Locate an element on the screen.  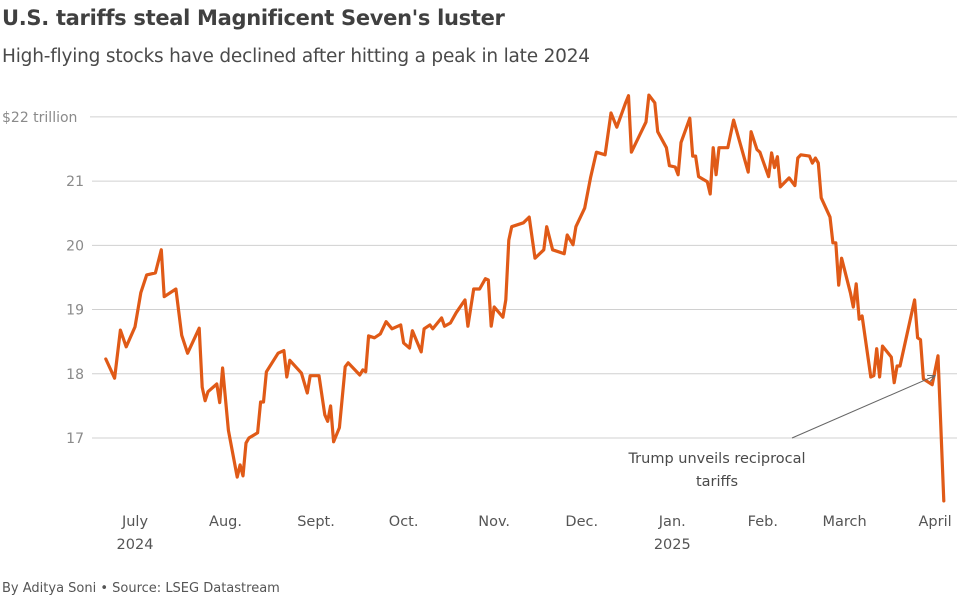
x-tick-label: Sept. is located at coordinates (316, 522).